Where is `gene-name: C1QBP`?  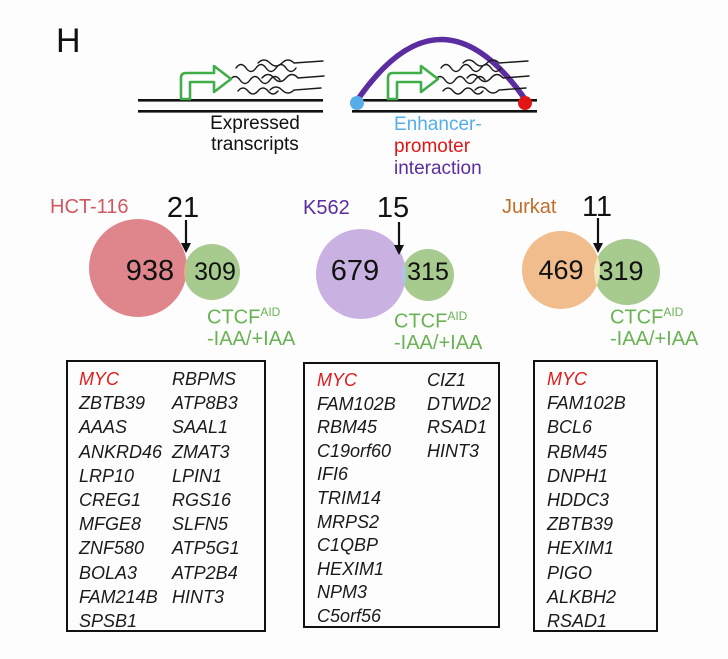 gene-name: C1QBP is located at coordinates (348, 545).